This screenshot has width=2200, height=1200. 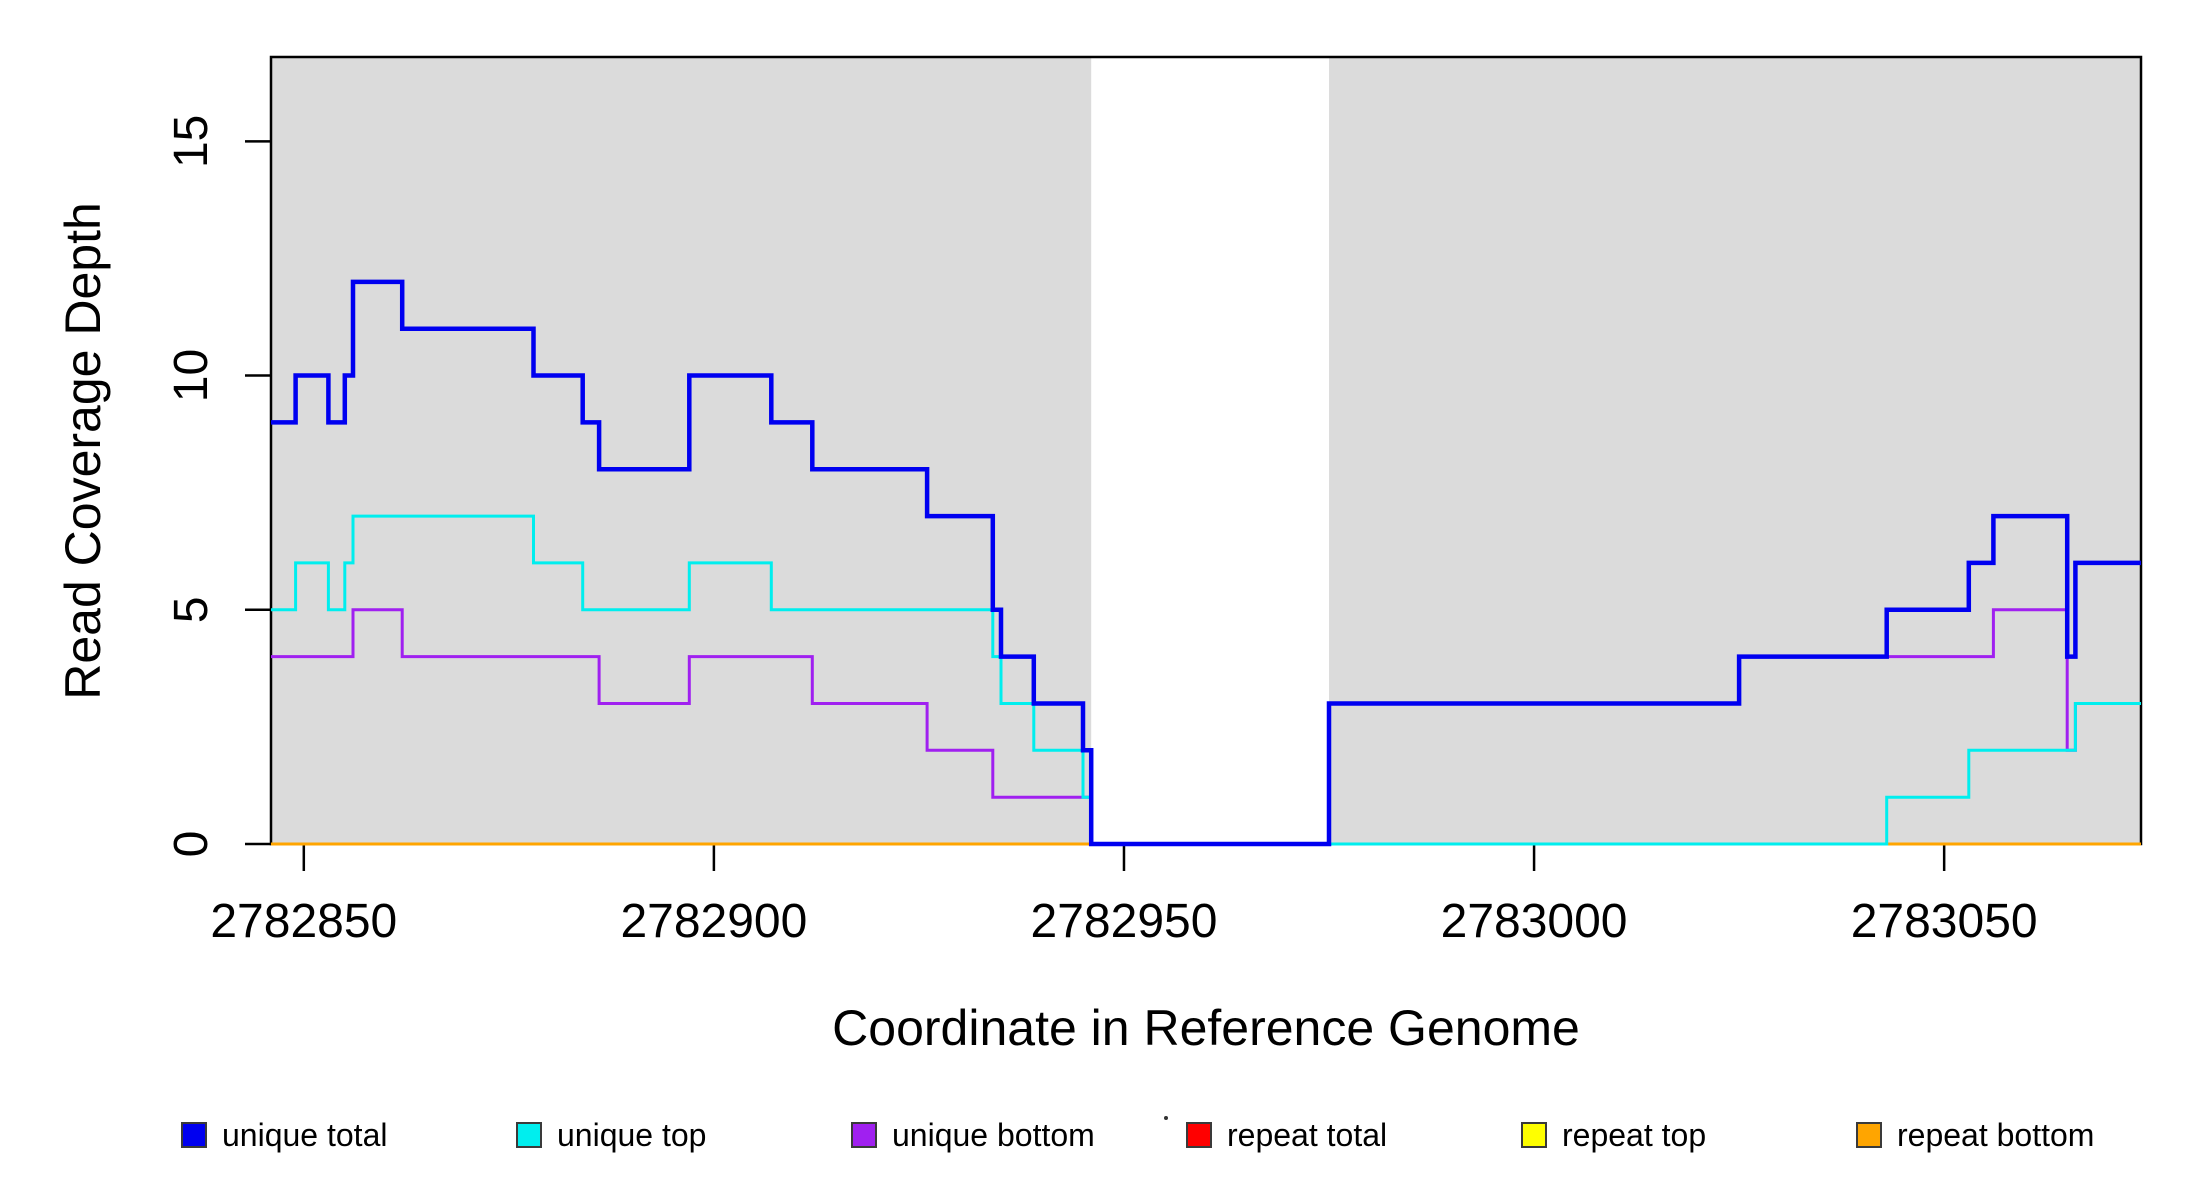 What do you see at coordinates (191, 375) in the screenshot?
I see `y-axis-tick-label: 10` at bounding box center [191, 375].